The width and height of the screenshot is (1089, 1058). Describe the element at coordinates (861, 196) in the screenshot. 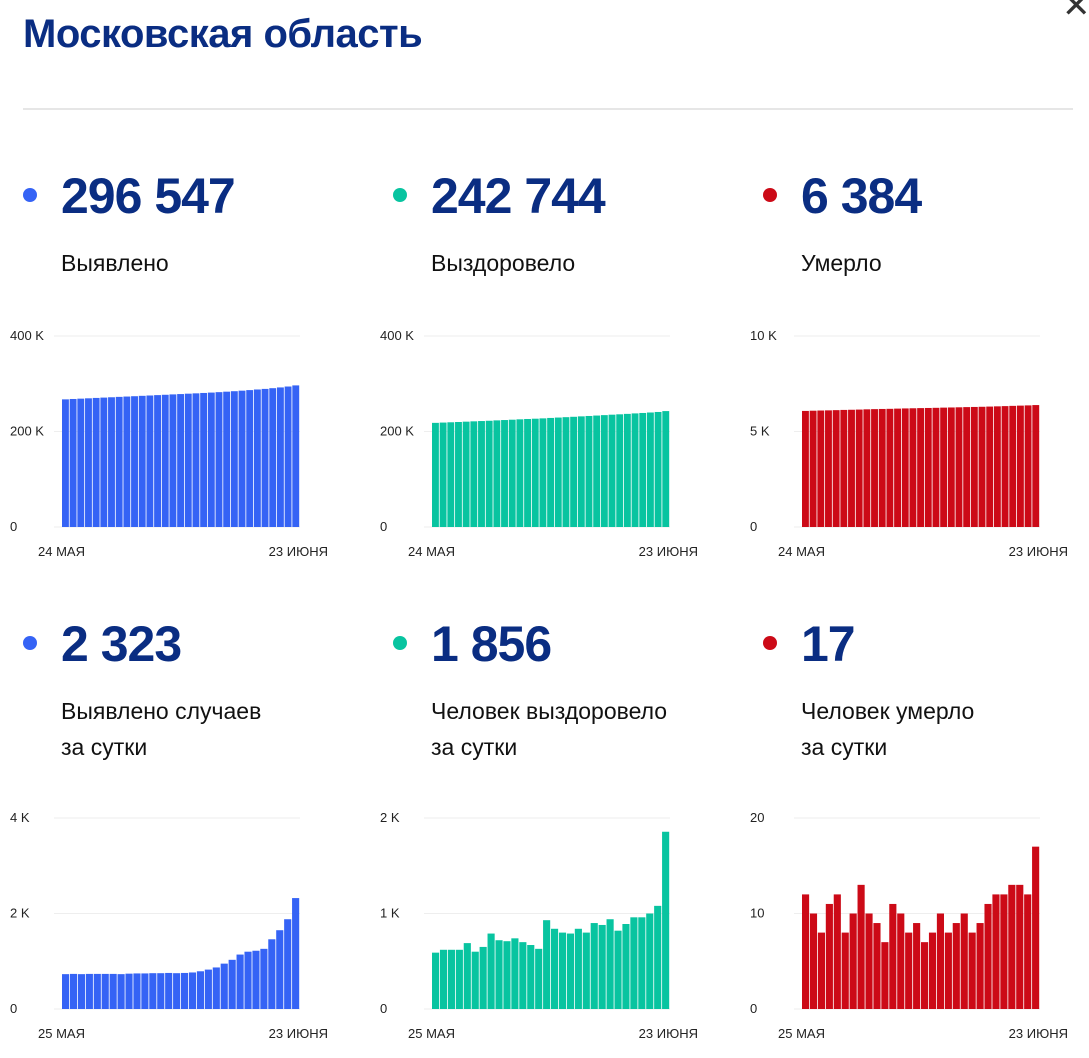

I see `stat-value: 6 384` at that location.